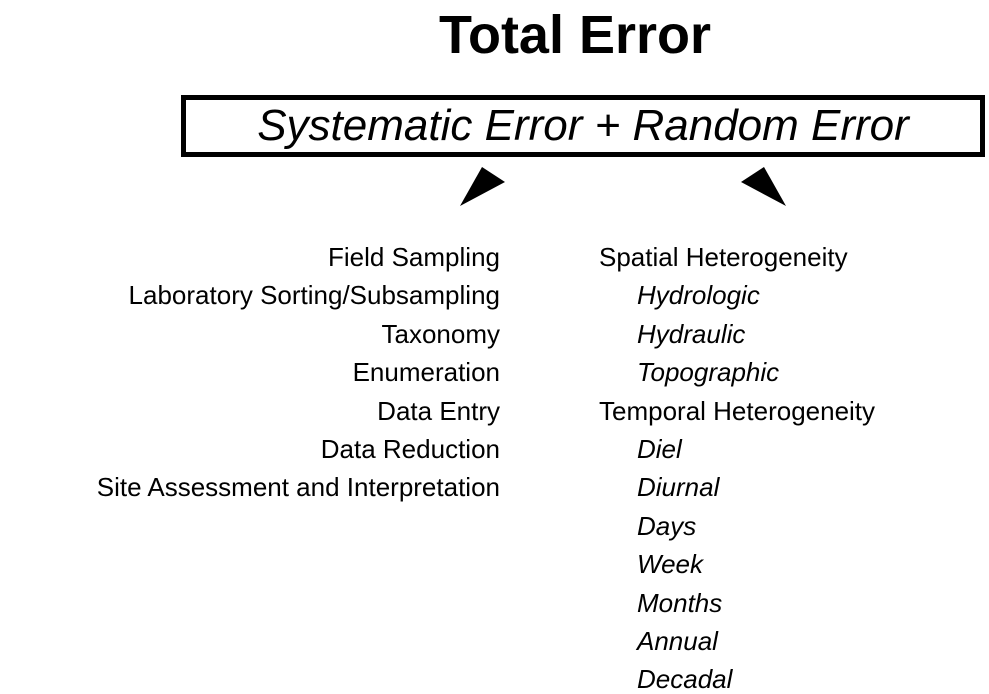 This screenshot has width=989, height=694. What do you see at coordinates (685, 679) in the screenshot?
I see `random-subsource: Decadal` at bounding box center [685, 679].